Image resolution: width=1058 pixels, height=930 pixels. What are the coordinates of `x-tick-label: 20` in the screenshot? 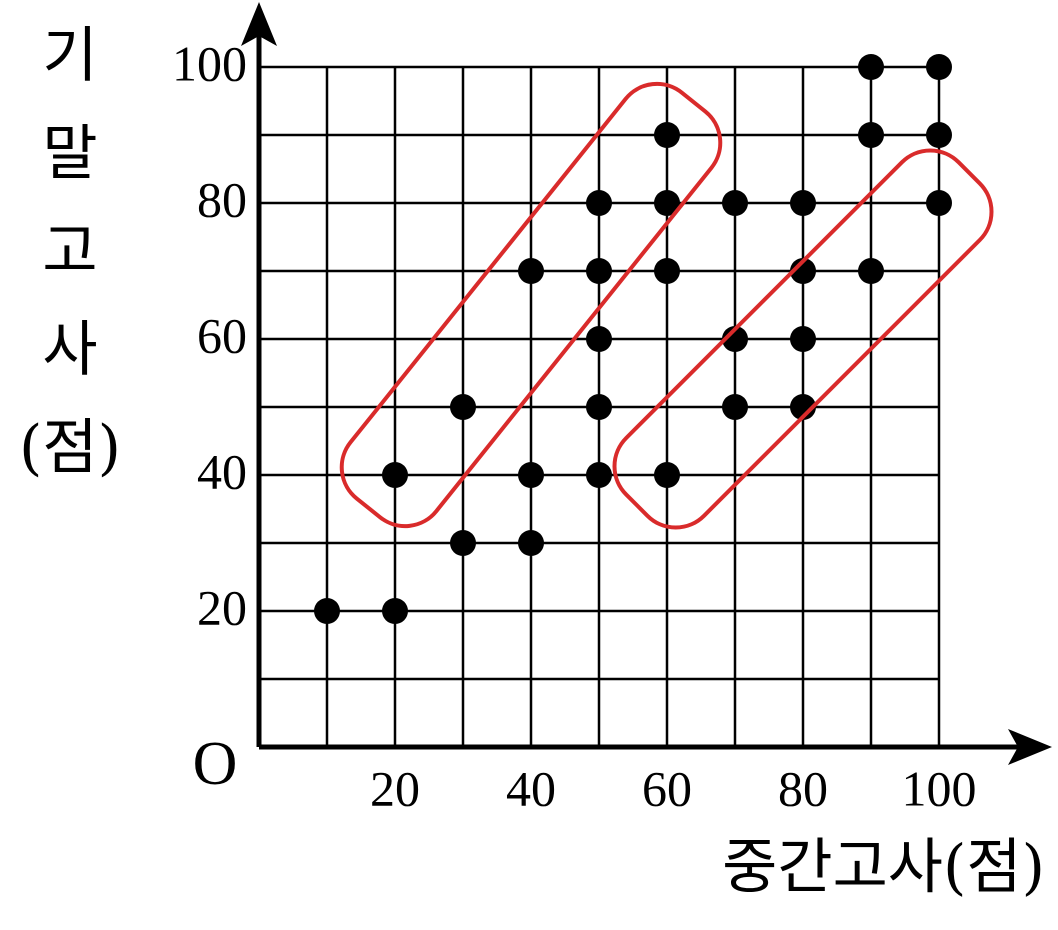 It's located at (395, 788).